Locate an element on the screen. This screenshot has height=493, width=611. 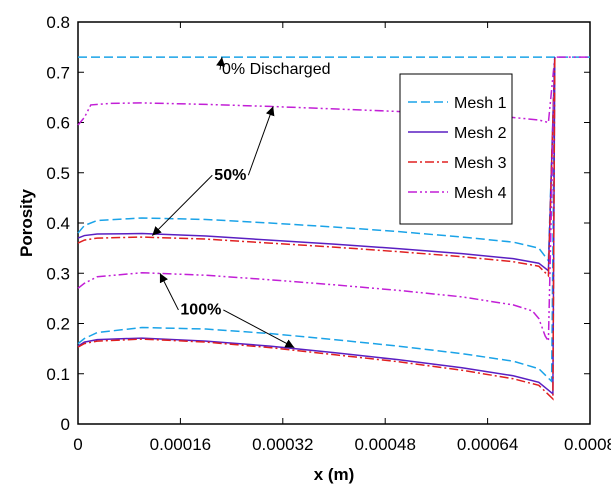
legend: Mesh 1 Mesh 2 Mesh 3 Mesh 4 is located at coordinates (456, 149).